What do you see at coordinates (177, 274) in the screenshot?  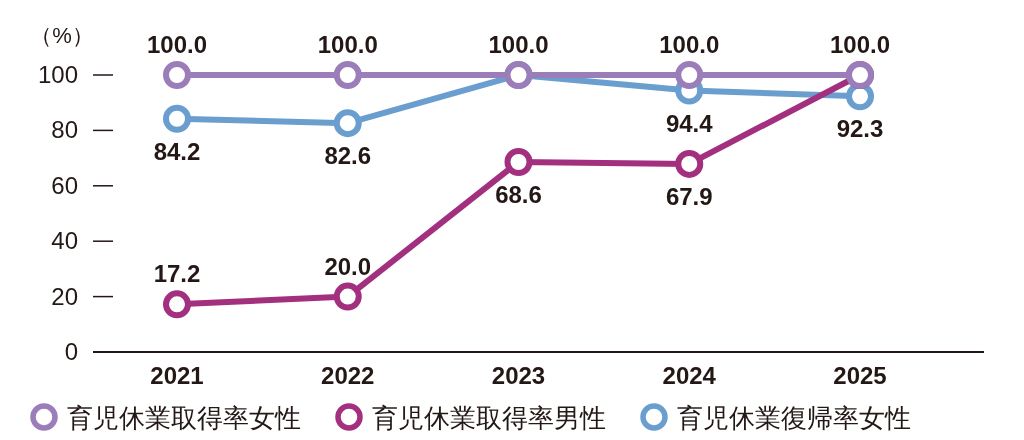 I see `data-label: 17.2` at bounding box center [177, 274].